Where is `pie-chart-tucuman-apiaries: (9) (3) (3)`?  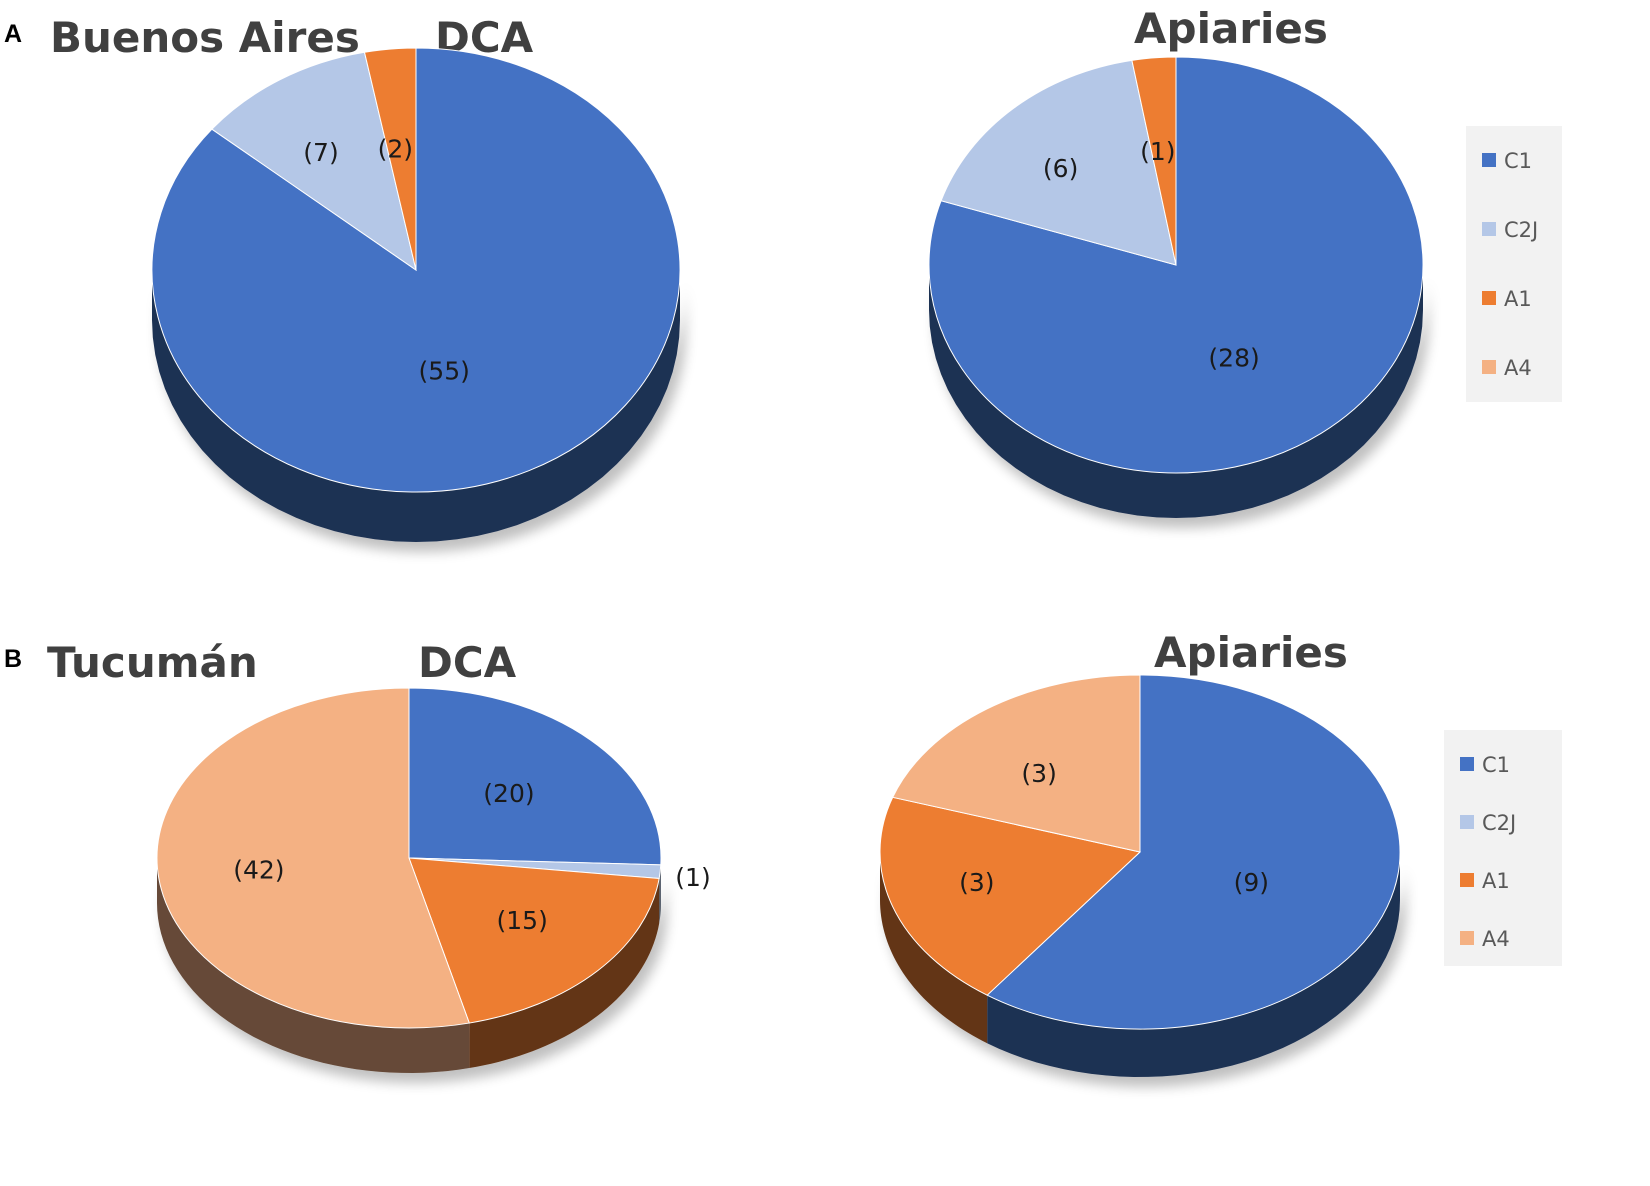
pie-chart-tucuman-apiaries: (9) (3) (3) is located at coordinates (1140, 875).